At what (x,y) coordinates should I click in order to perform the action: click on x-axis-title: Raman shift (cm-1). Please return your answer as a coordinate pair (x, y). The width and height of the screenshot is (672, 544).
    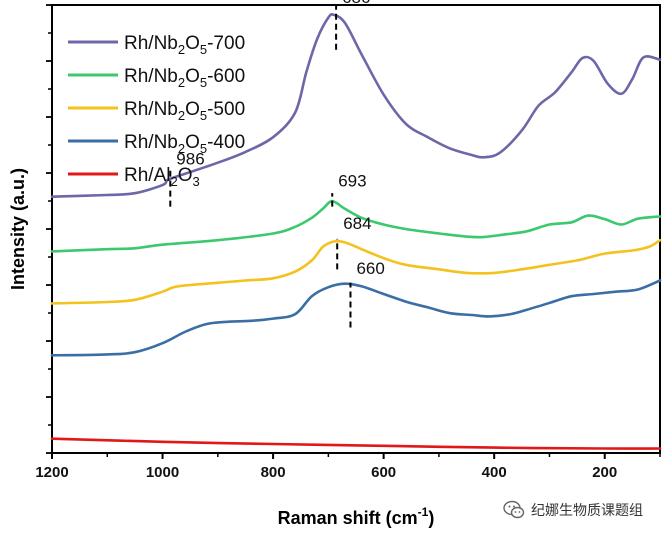
    Looking at the image, I should click on (356, 516).